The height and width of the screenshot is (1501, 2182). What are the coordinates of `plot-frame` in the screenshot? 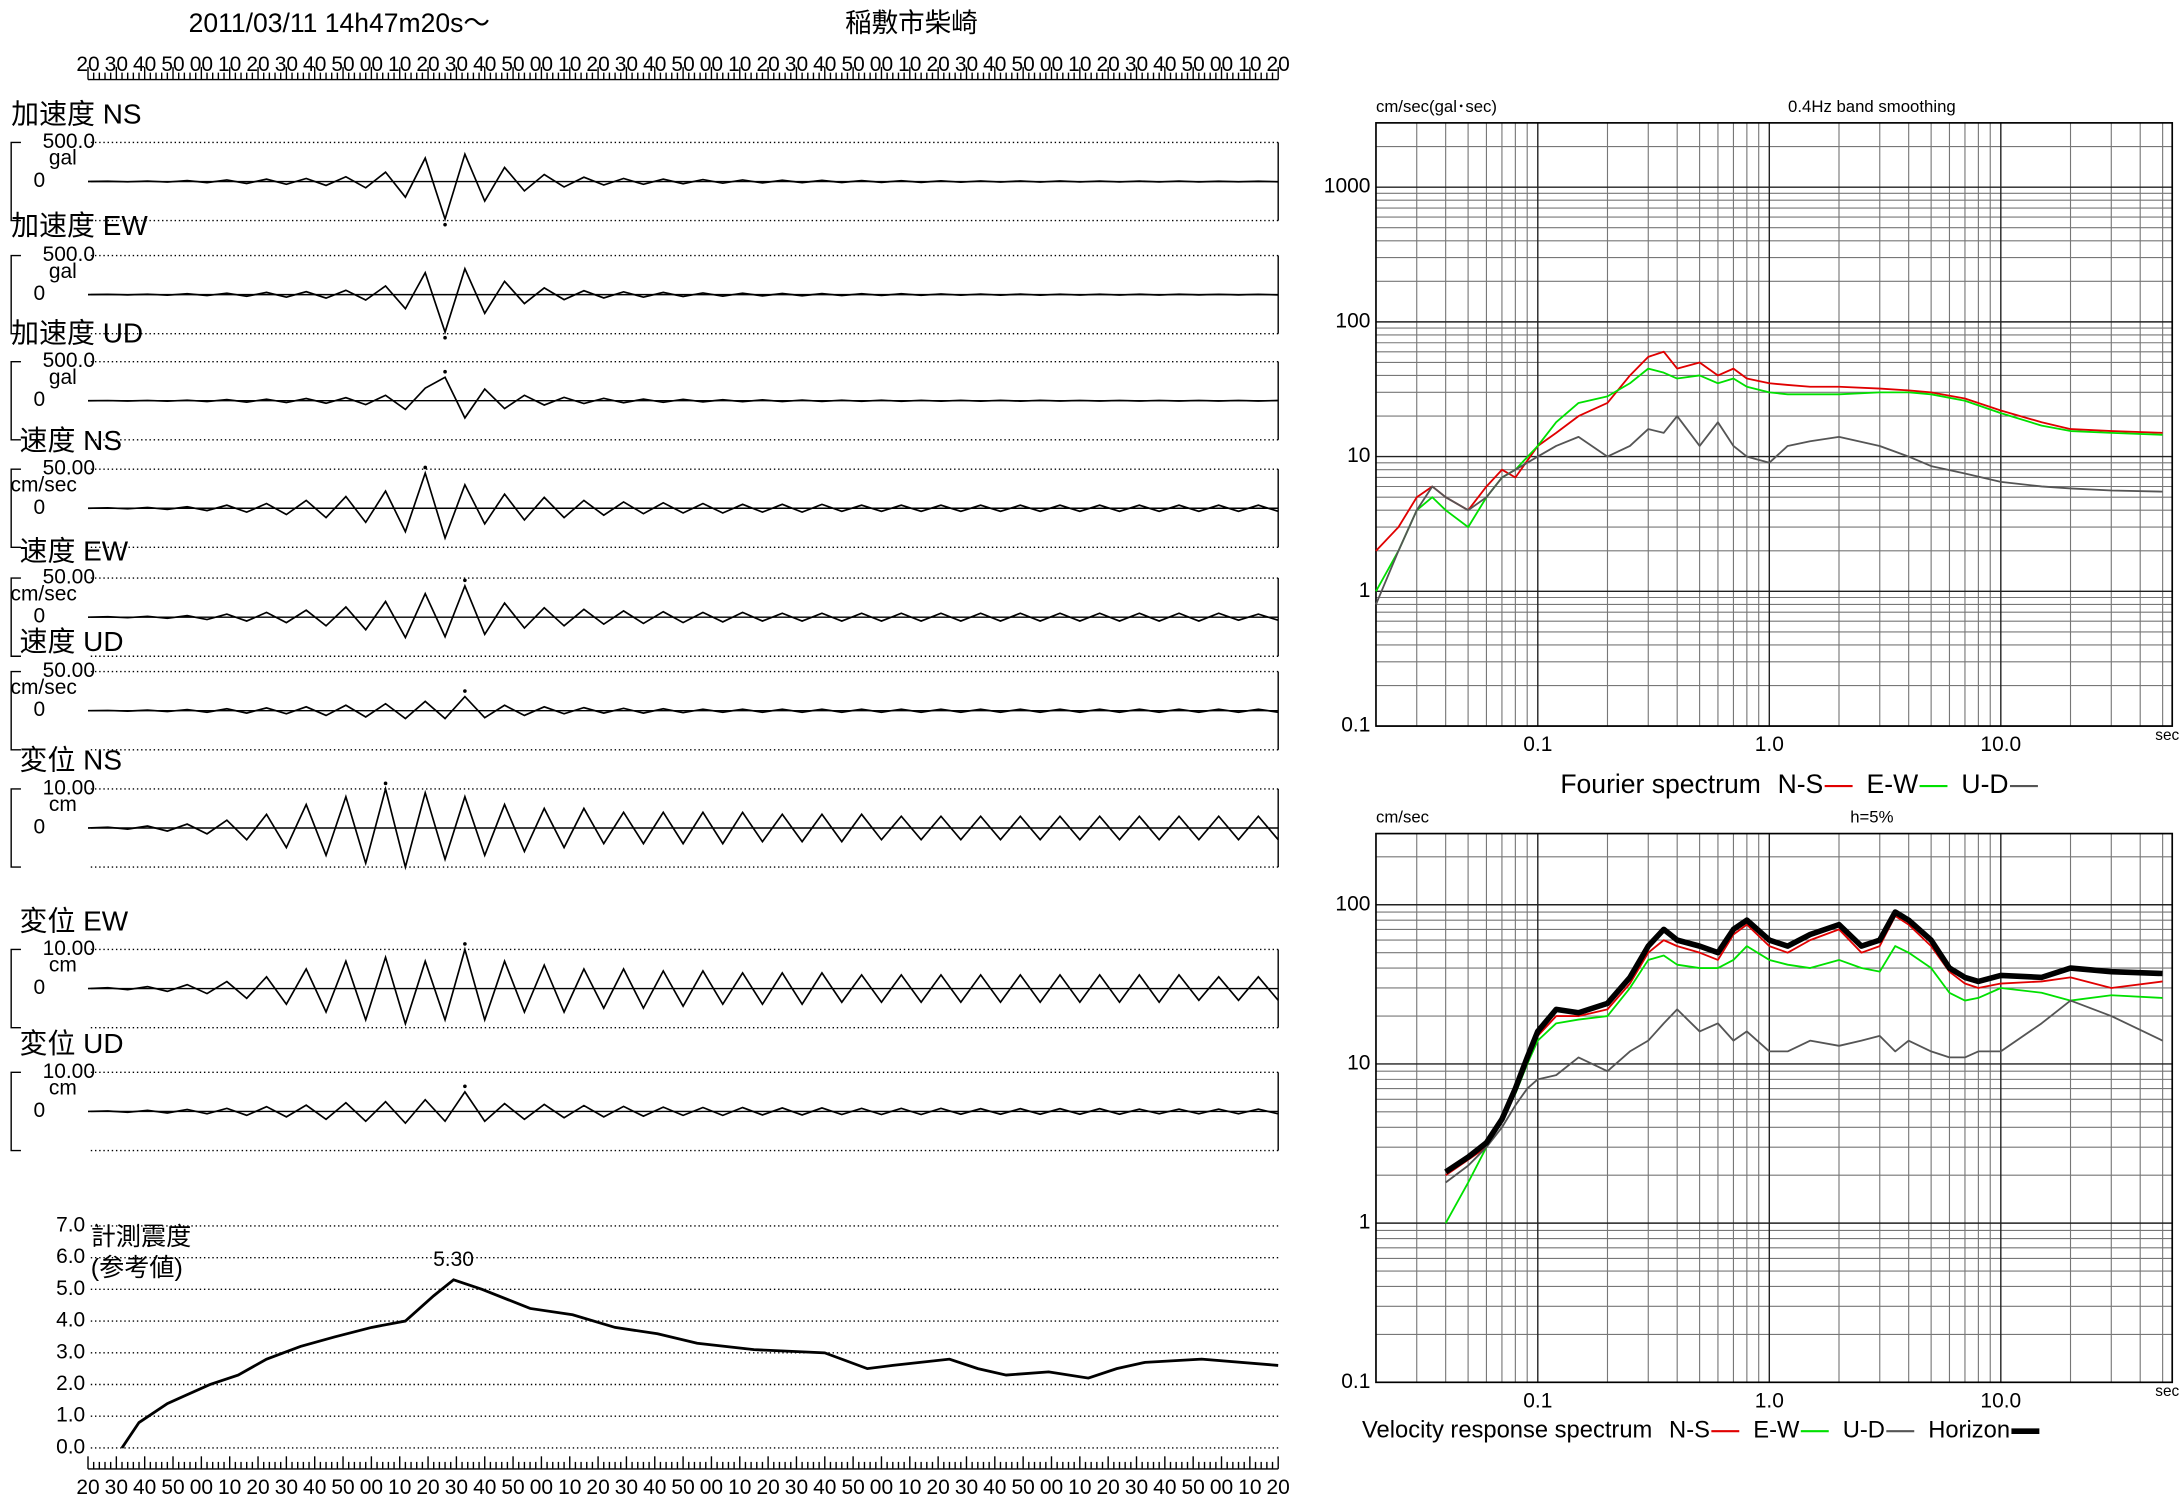 It's located at (1774, 424).